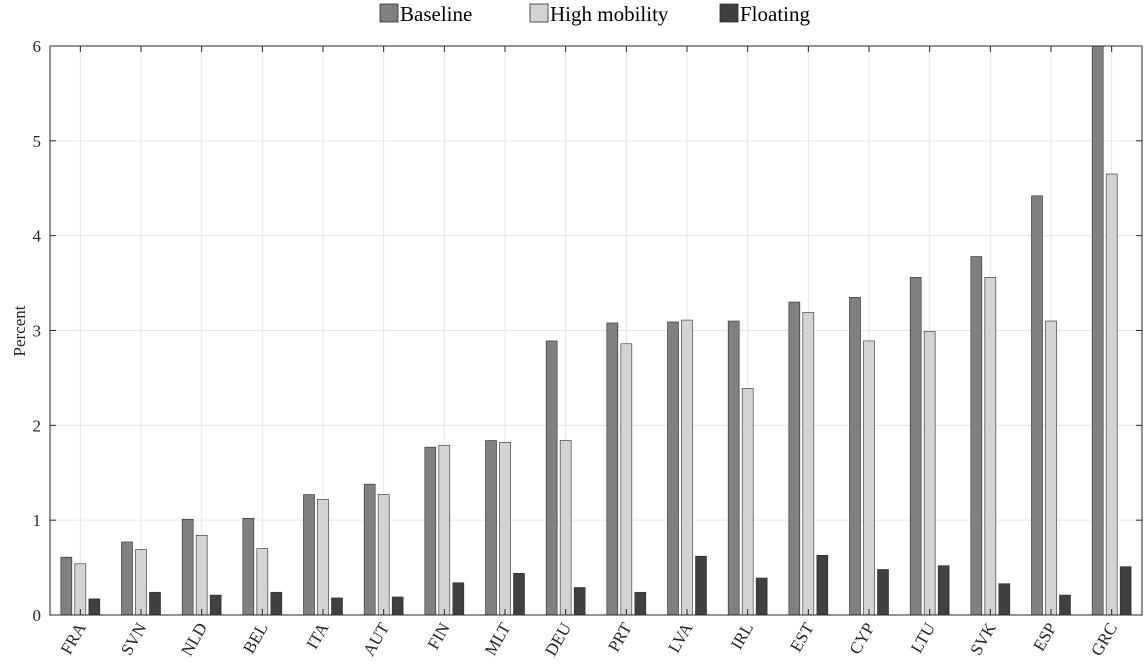 This screenshot has height=670, width=1148. Describe the element at coordinates (558, 640) in the screenshot. I see `x-tick-label: DEU` at that location.